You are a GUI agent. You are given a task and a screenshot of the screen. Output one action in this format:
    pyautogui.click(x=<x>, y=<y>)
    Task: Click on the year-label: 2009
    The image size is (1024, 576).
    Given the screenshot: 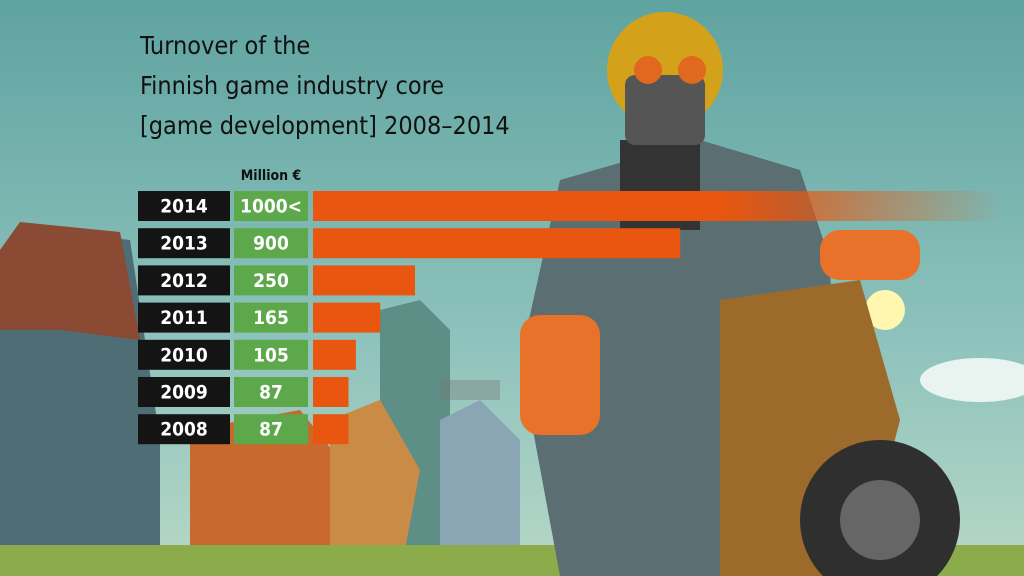 What is the action you would take?
    pyautogui.click(x=184, y=393)
    